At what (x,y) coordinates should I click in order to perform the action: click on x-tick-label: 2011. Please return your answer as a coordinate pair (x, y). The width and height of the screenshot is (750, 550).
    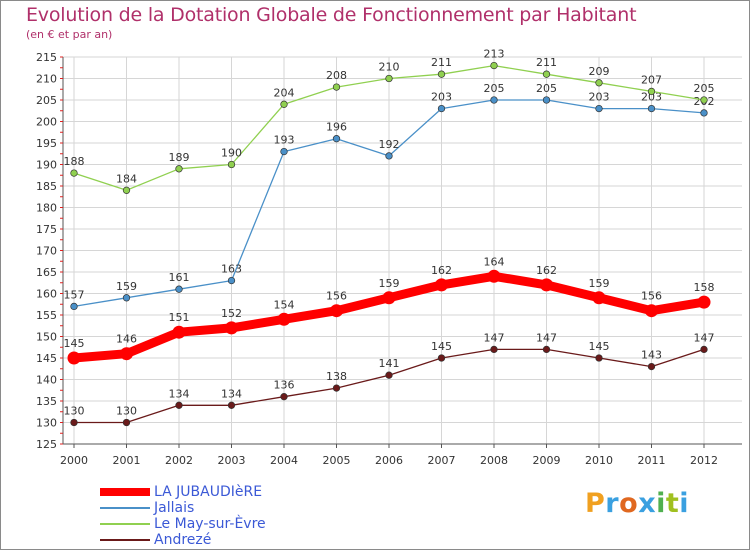
    Looking at the image, I should click on (652, 460).